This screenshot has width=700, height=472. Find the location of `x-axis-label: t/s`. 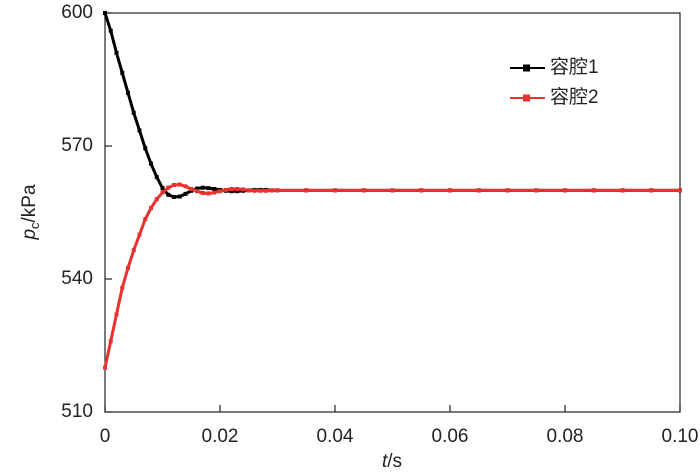

x-axis-label: t/s is located at coordinates (392, 461).